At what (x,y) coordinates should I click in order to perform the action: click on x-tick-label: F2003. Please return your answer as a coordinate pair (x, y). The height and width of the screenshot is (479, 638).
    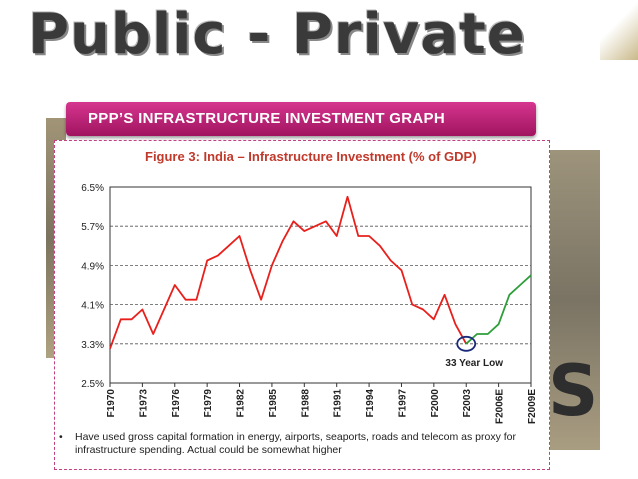
    Looking at the image, I should click on (467, 403).